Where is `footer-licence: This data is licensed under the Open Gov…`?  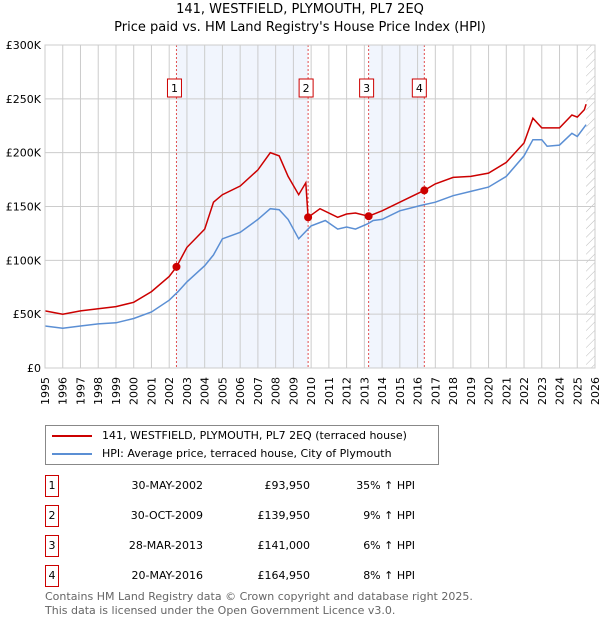
footer-licence: This data is licensed under the Open Gov… is located at coordinates (220, 610).